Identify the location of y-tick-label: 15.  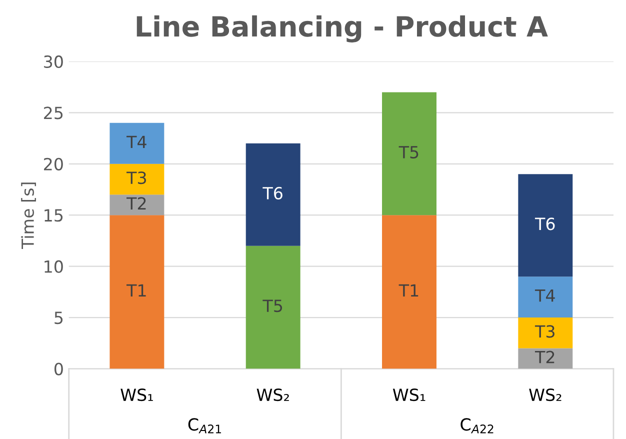
(53, 215).